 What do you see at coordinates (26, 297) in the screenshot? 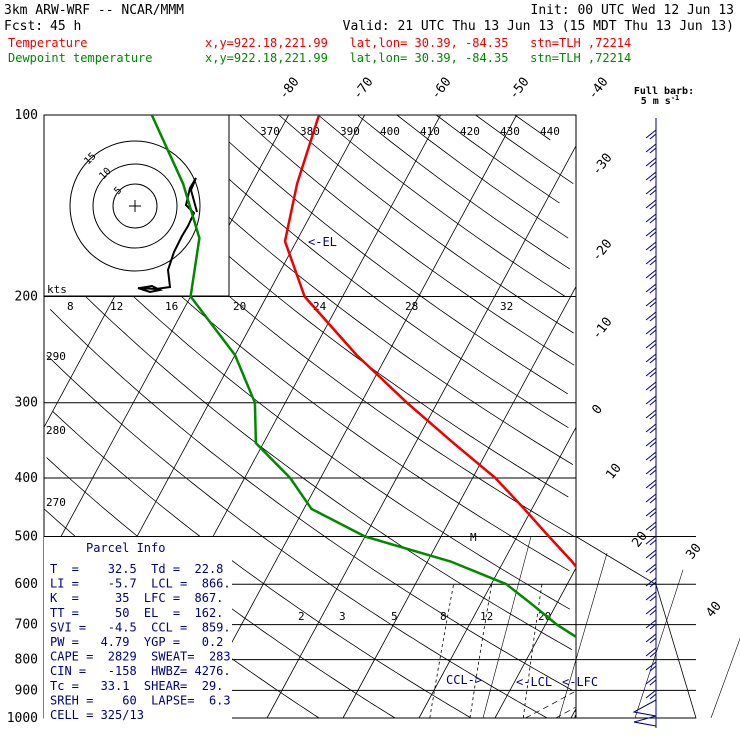
I see `pressure-tick-label: 200` at bounding box center [26, 297].